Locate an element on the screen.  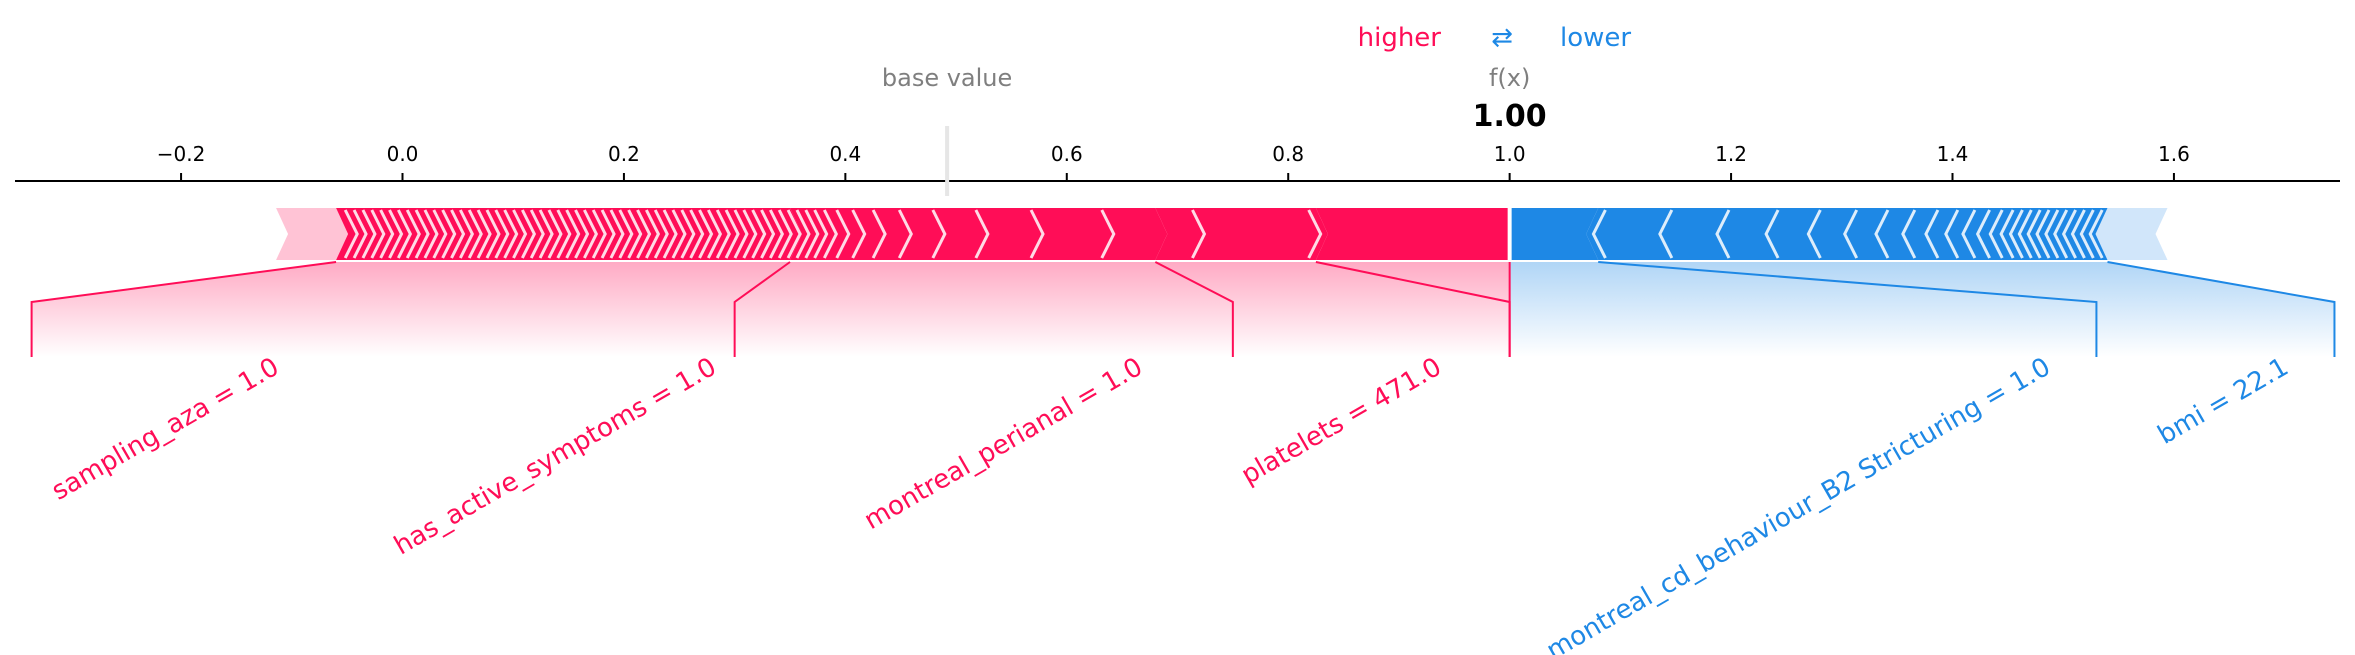
connector-fill is located at coordinates (770, 309).